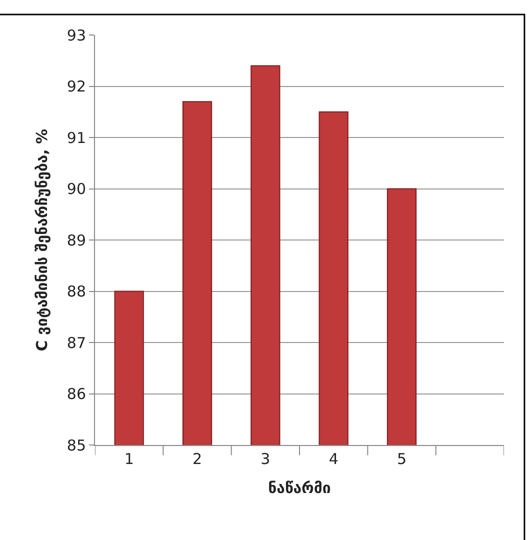 This screenshot has height=540, width=529. What do you see at coordinates (76, 394) in the screenshot?
I see `y-tick-label: 86` at bounding box center [76, 394].